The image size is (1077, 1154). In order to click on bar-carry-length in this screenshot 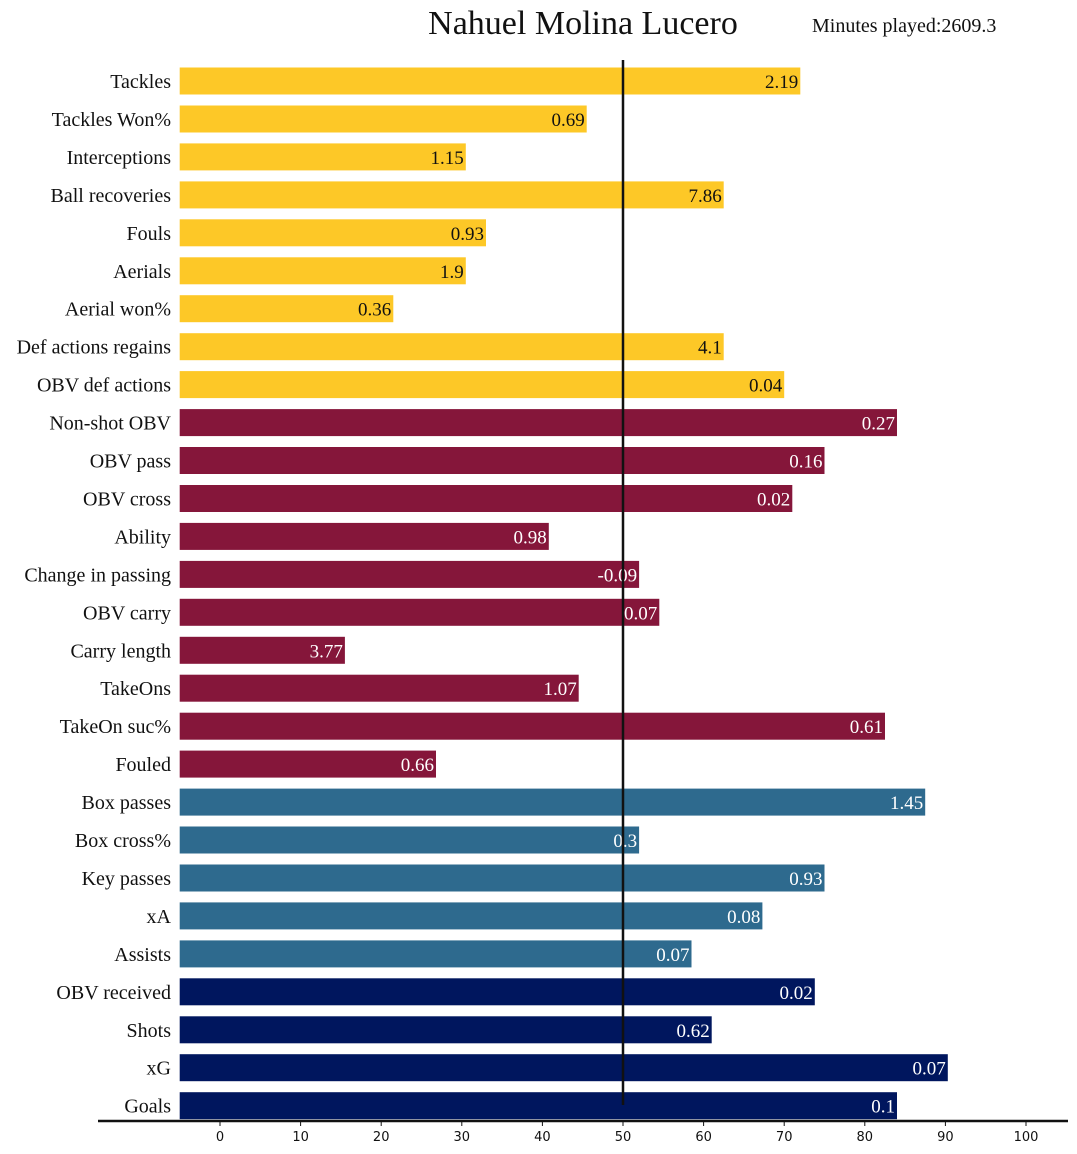, I will do `click(262, 650)`.